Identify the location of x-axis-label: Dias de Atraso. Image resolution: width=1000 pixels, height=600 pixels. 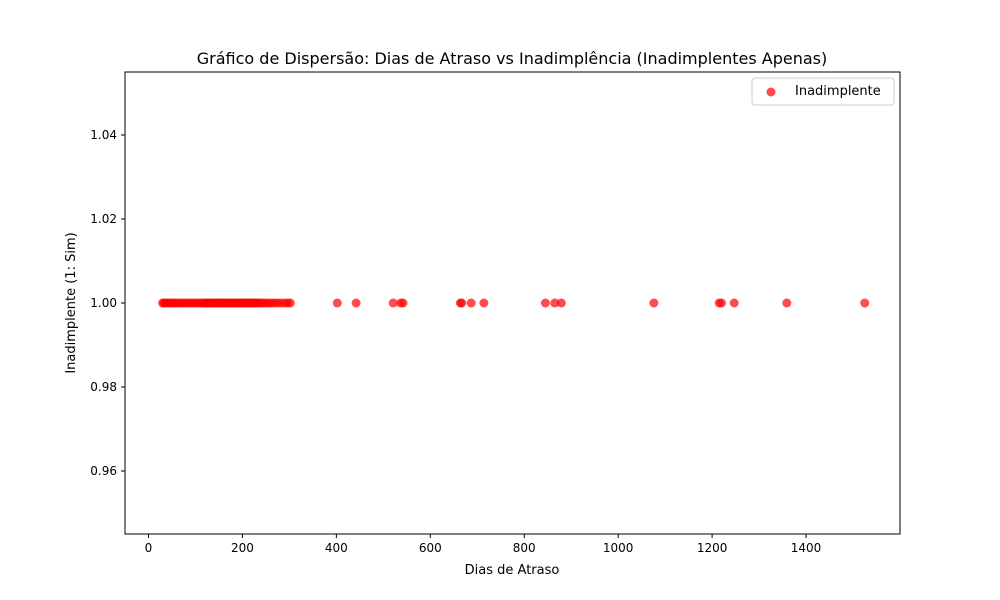
(512, 570).